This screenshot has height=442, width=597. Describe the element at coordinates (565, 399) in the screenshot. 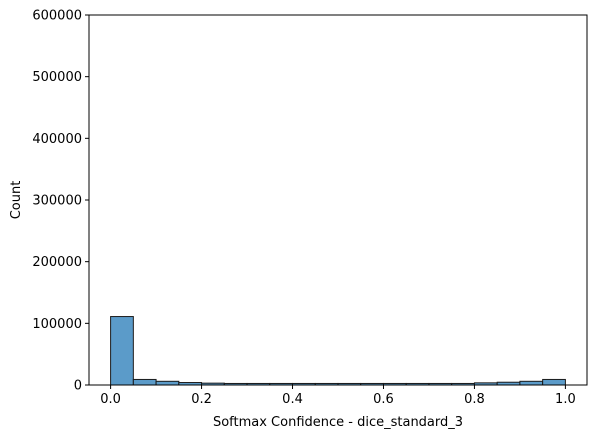

I see `x-tick-label: 1.0` at that location.